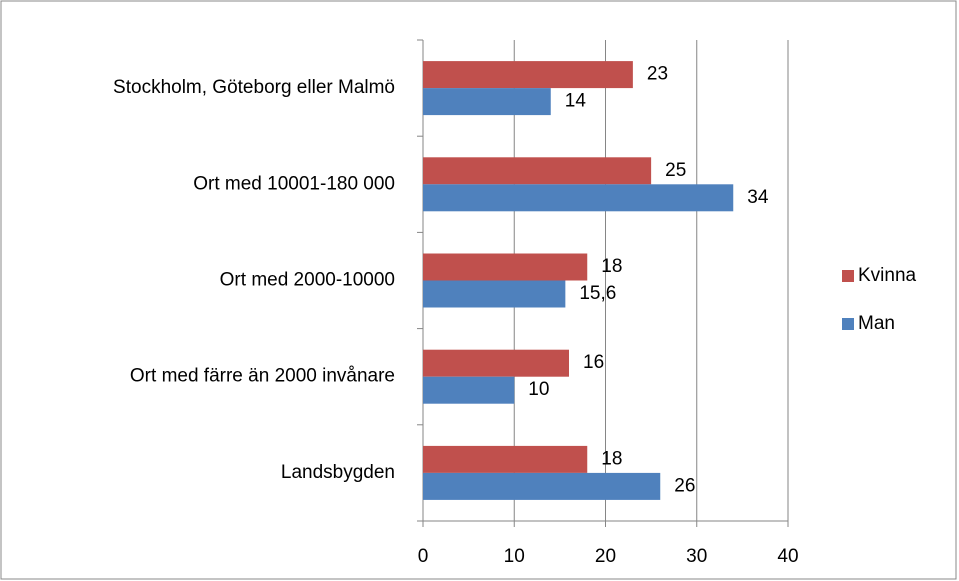 This screenshot has width=959, height=581. Describe the element at coordinates (605, 556) in the screenshot. I see `x-tick-label: 20` at that location.